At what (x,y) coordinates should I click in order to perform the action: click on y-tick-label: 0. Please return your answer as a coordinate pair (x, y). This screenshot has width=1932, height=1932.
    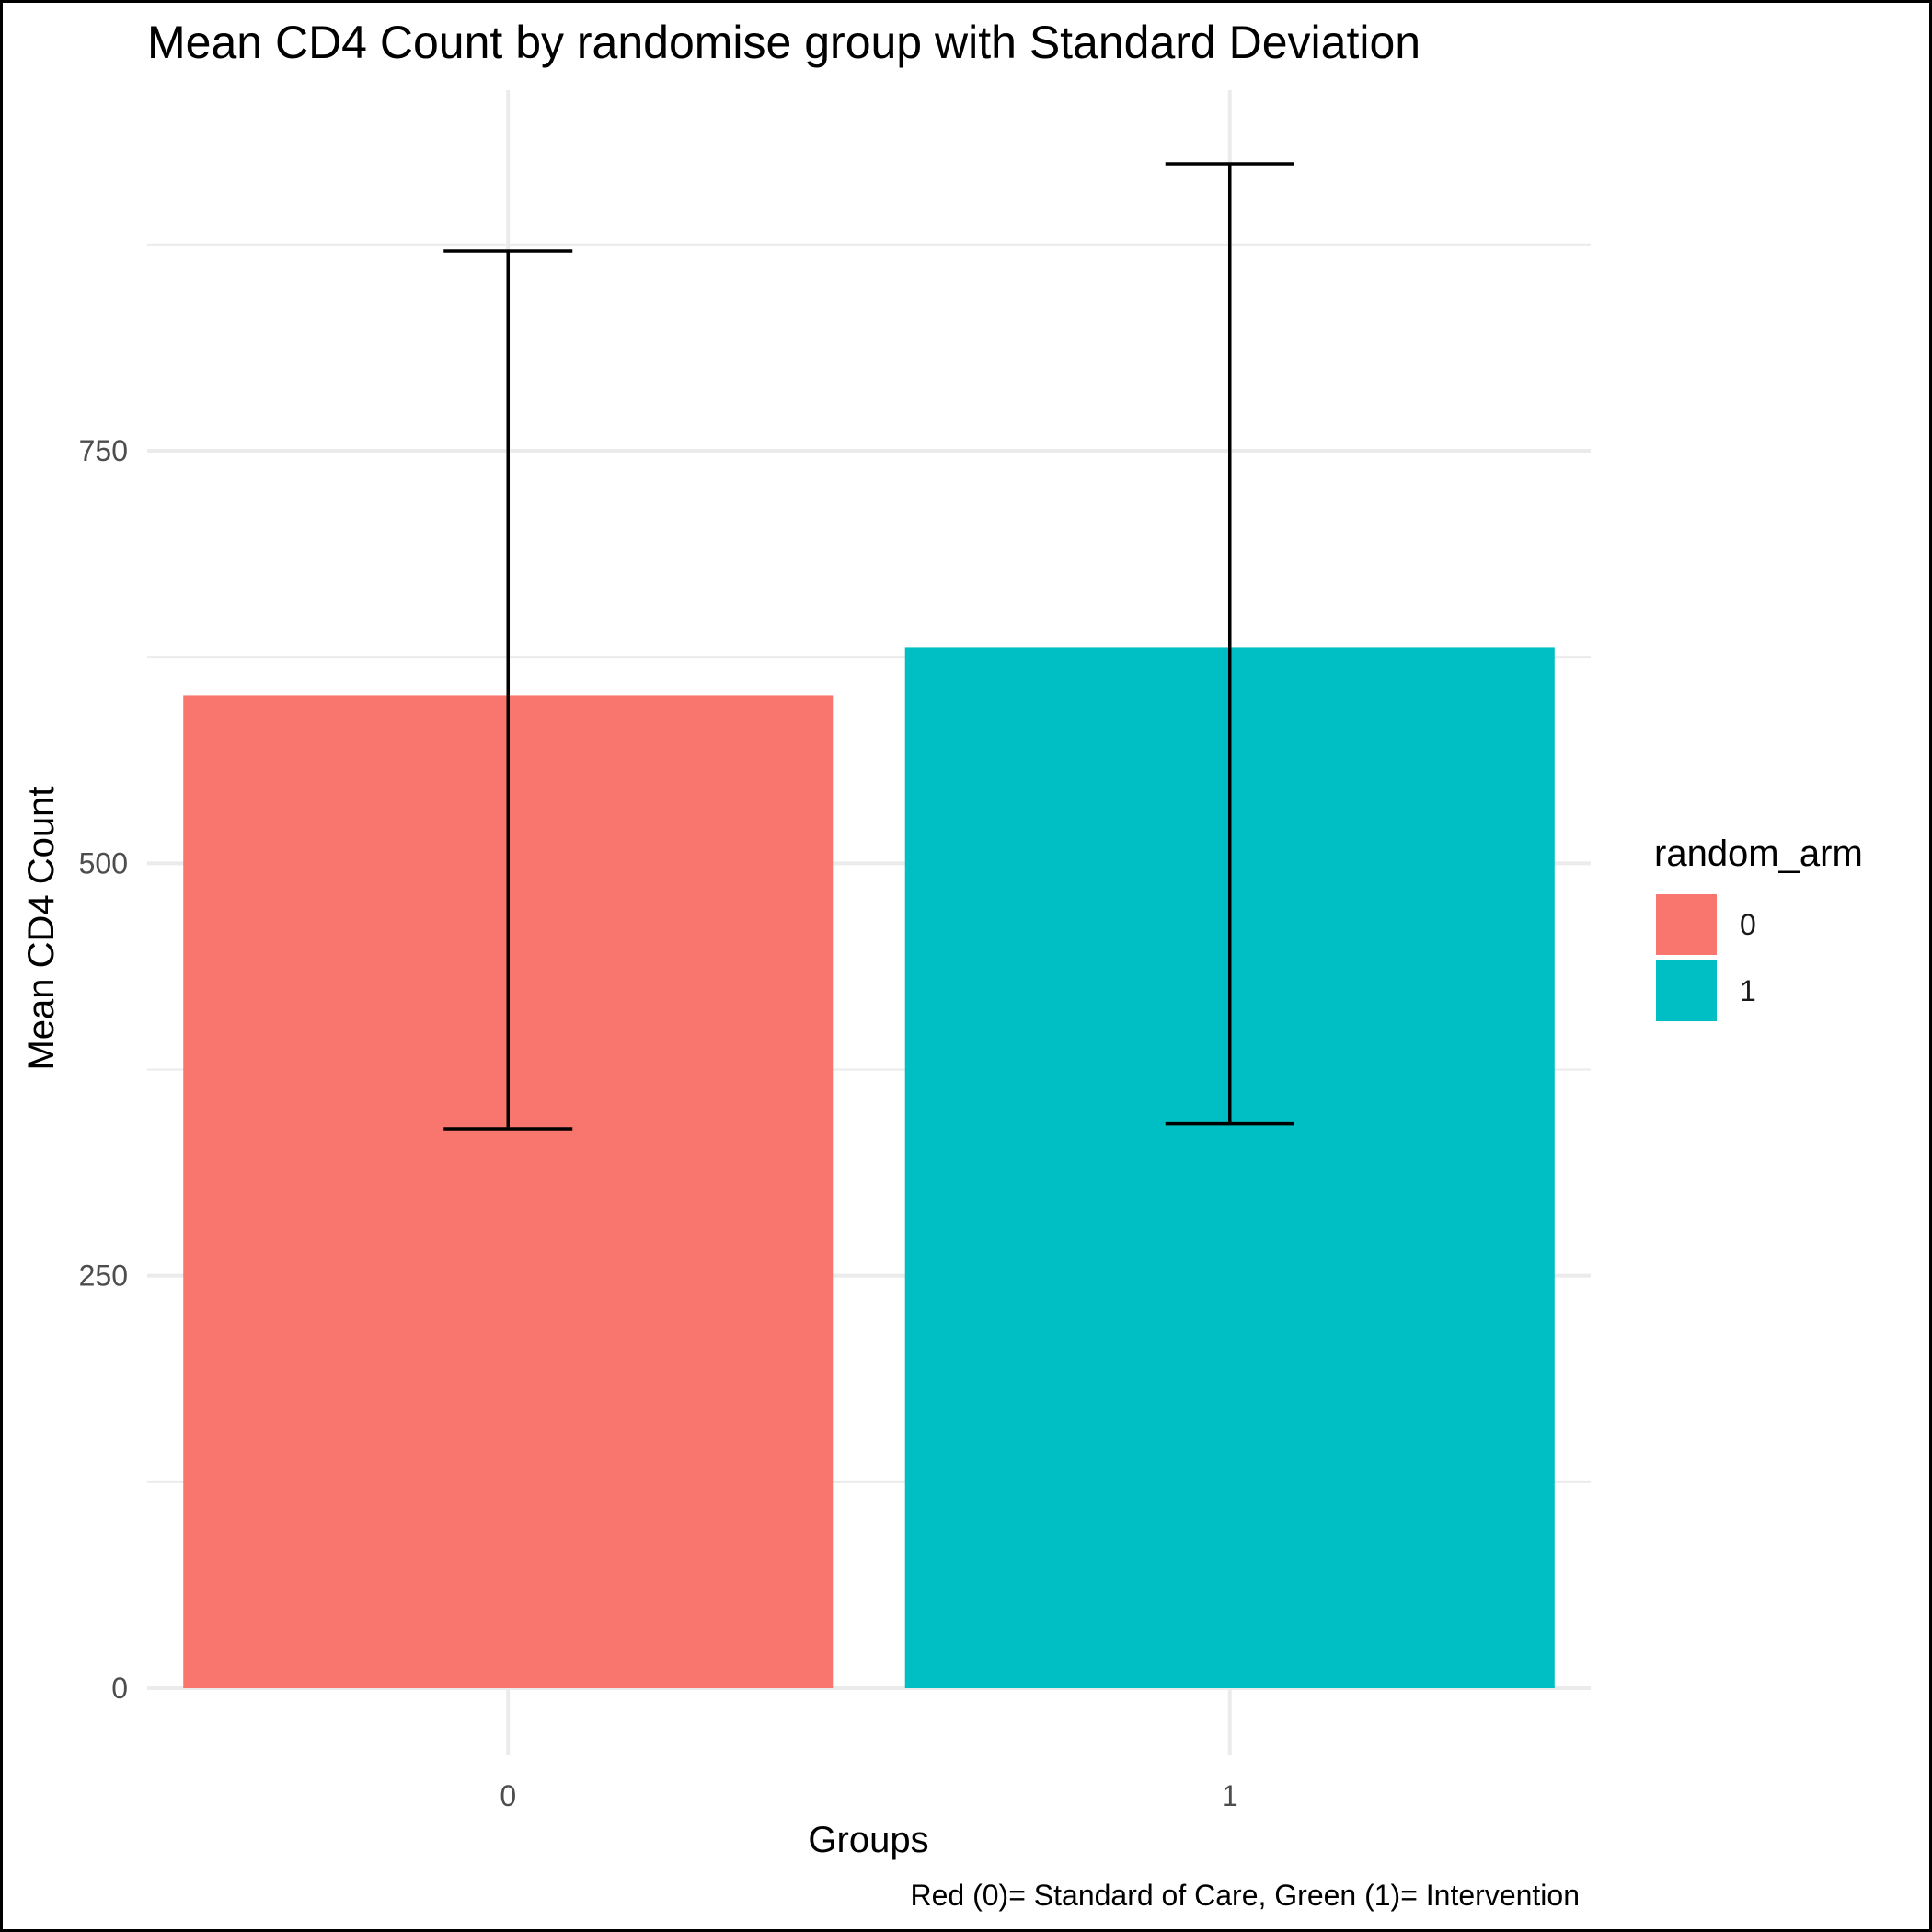
    Looking at the image, I should click on (120, 1688).